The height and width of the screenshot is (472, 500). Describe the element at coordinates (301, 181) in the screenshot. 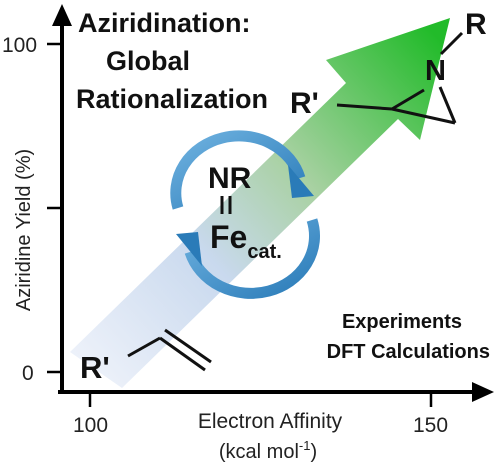

I see `cycle-arrowhead-upper` at that location.